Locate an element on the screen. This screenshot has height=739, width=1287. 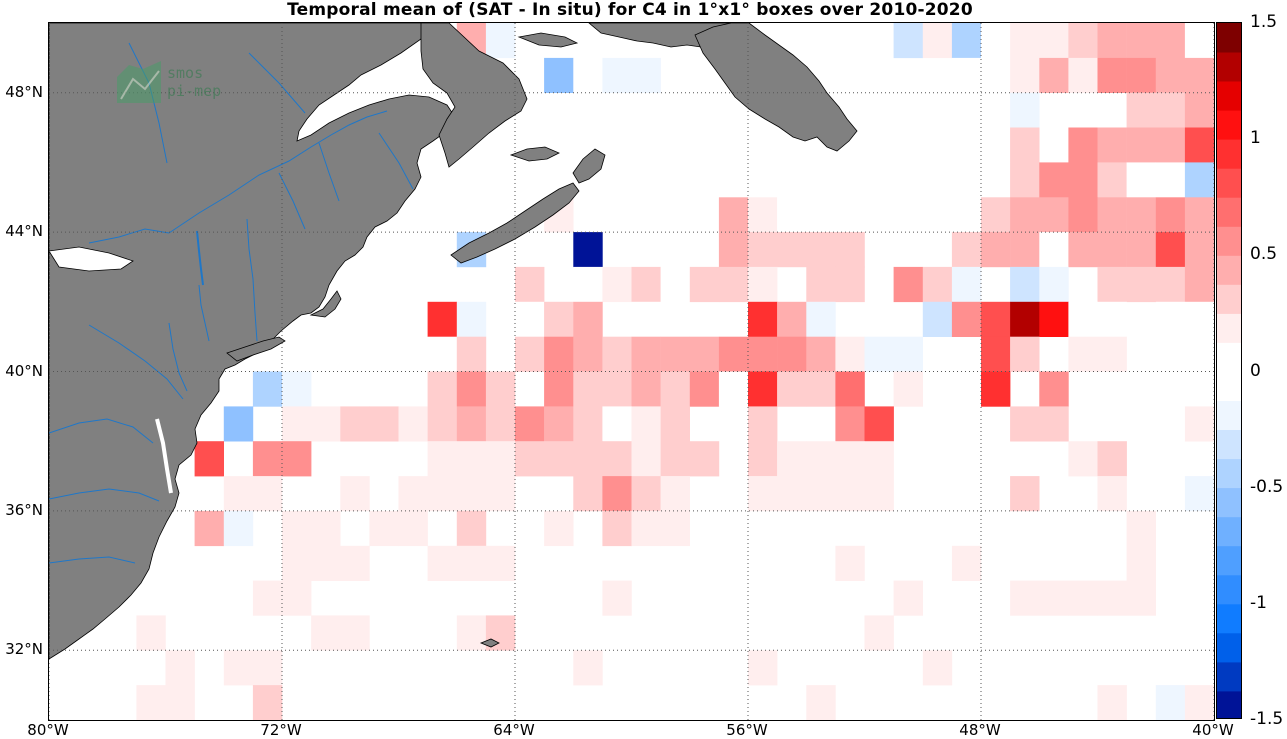
lon-tick-label: 48°W is located at coordinates (980, 730).